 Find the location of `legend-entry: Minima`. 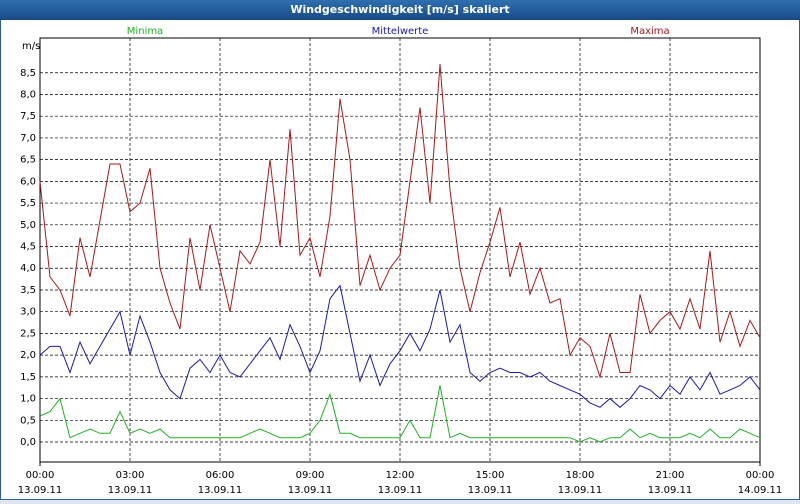

legend-entry: Minima is located at coordinates (145, 31).